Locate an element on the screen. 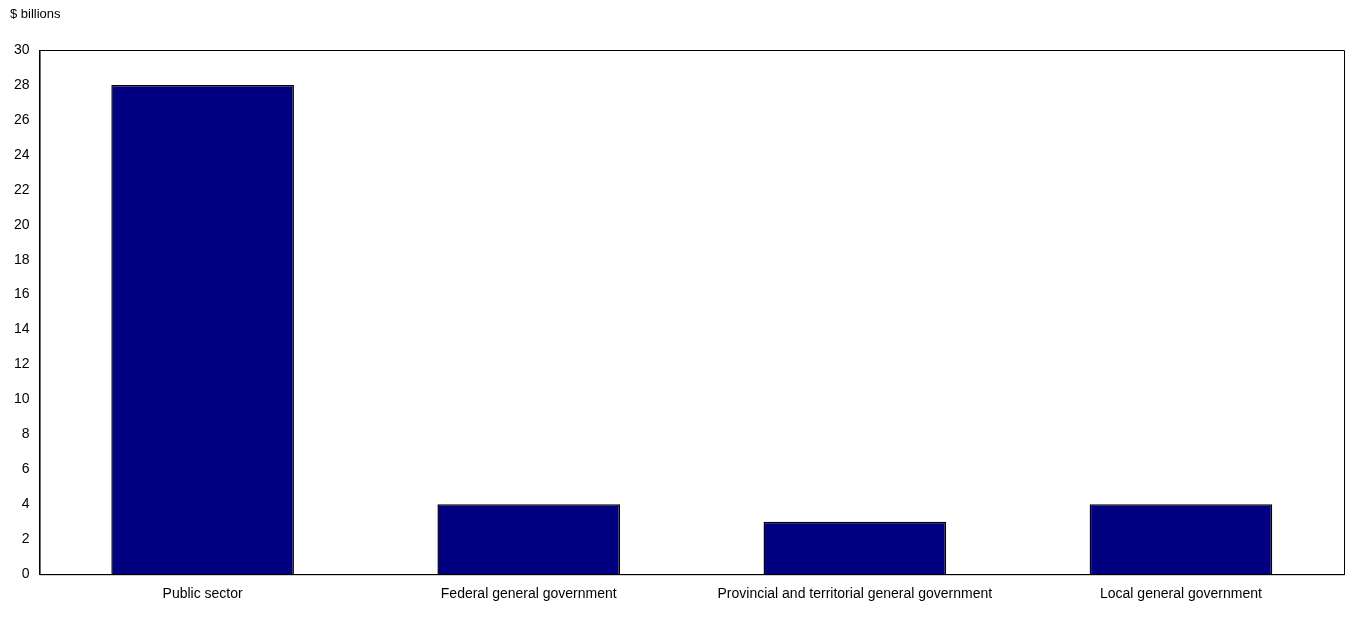 The width and height of the screenshot is (1353, 619). y-tick-label: 22 is located at coordinates (21, 188).